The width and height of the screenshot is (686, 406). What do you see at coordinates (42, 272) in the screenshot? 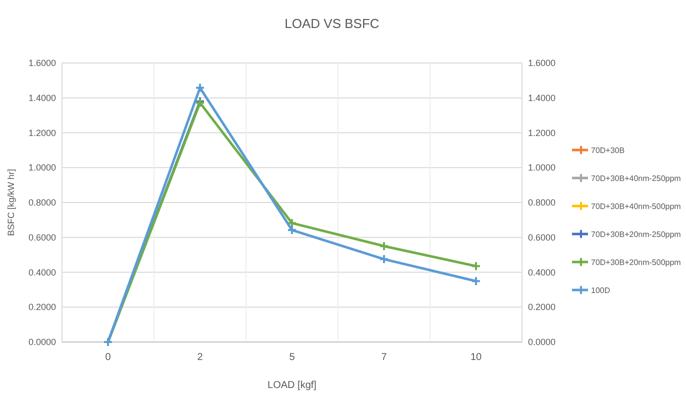
I see `y-tick-label: 0.4000` at bounding box center [42, 272].